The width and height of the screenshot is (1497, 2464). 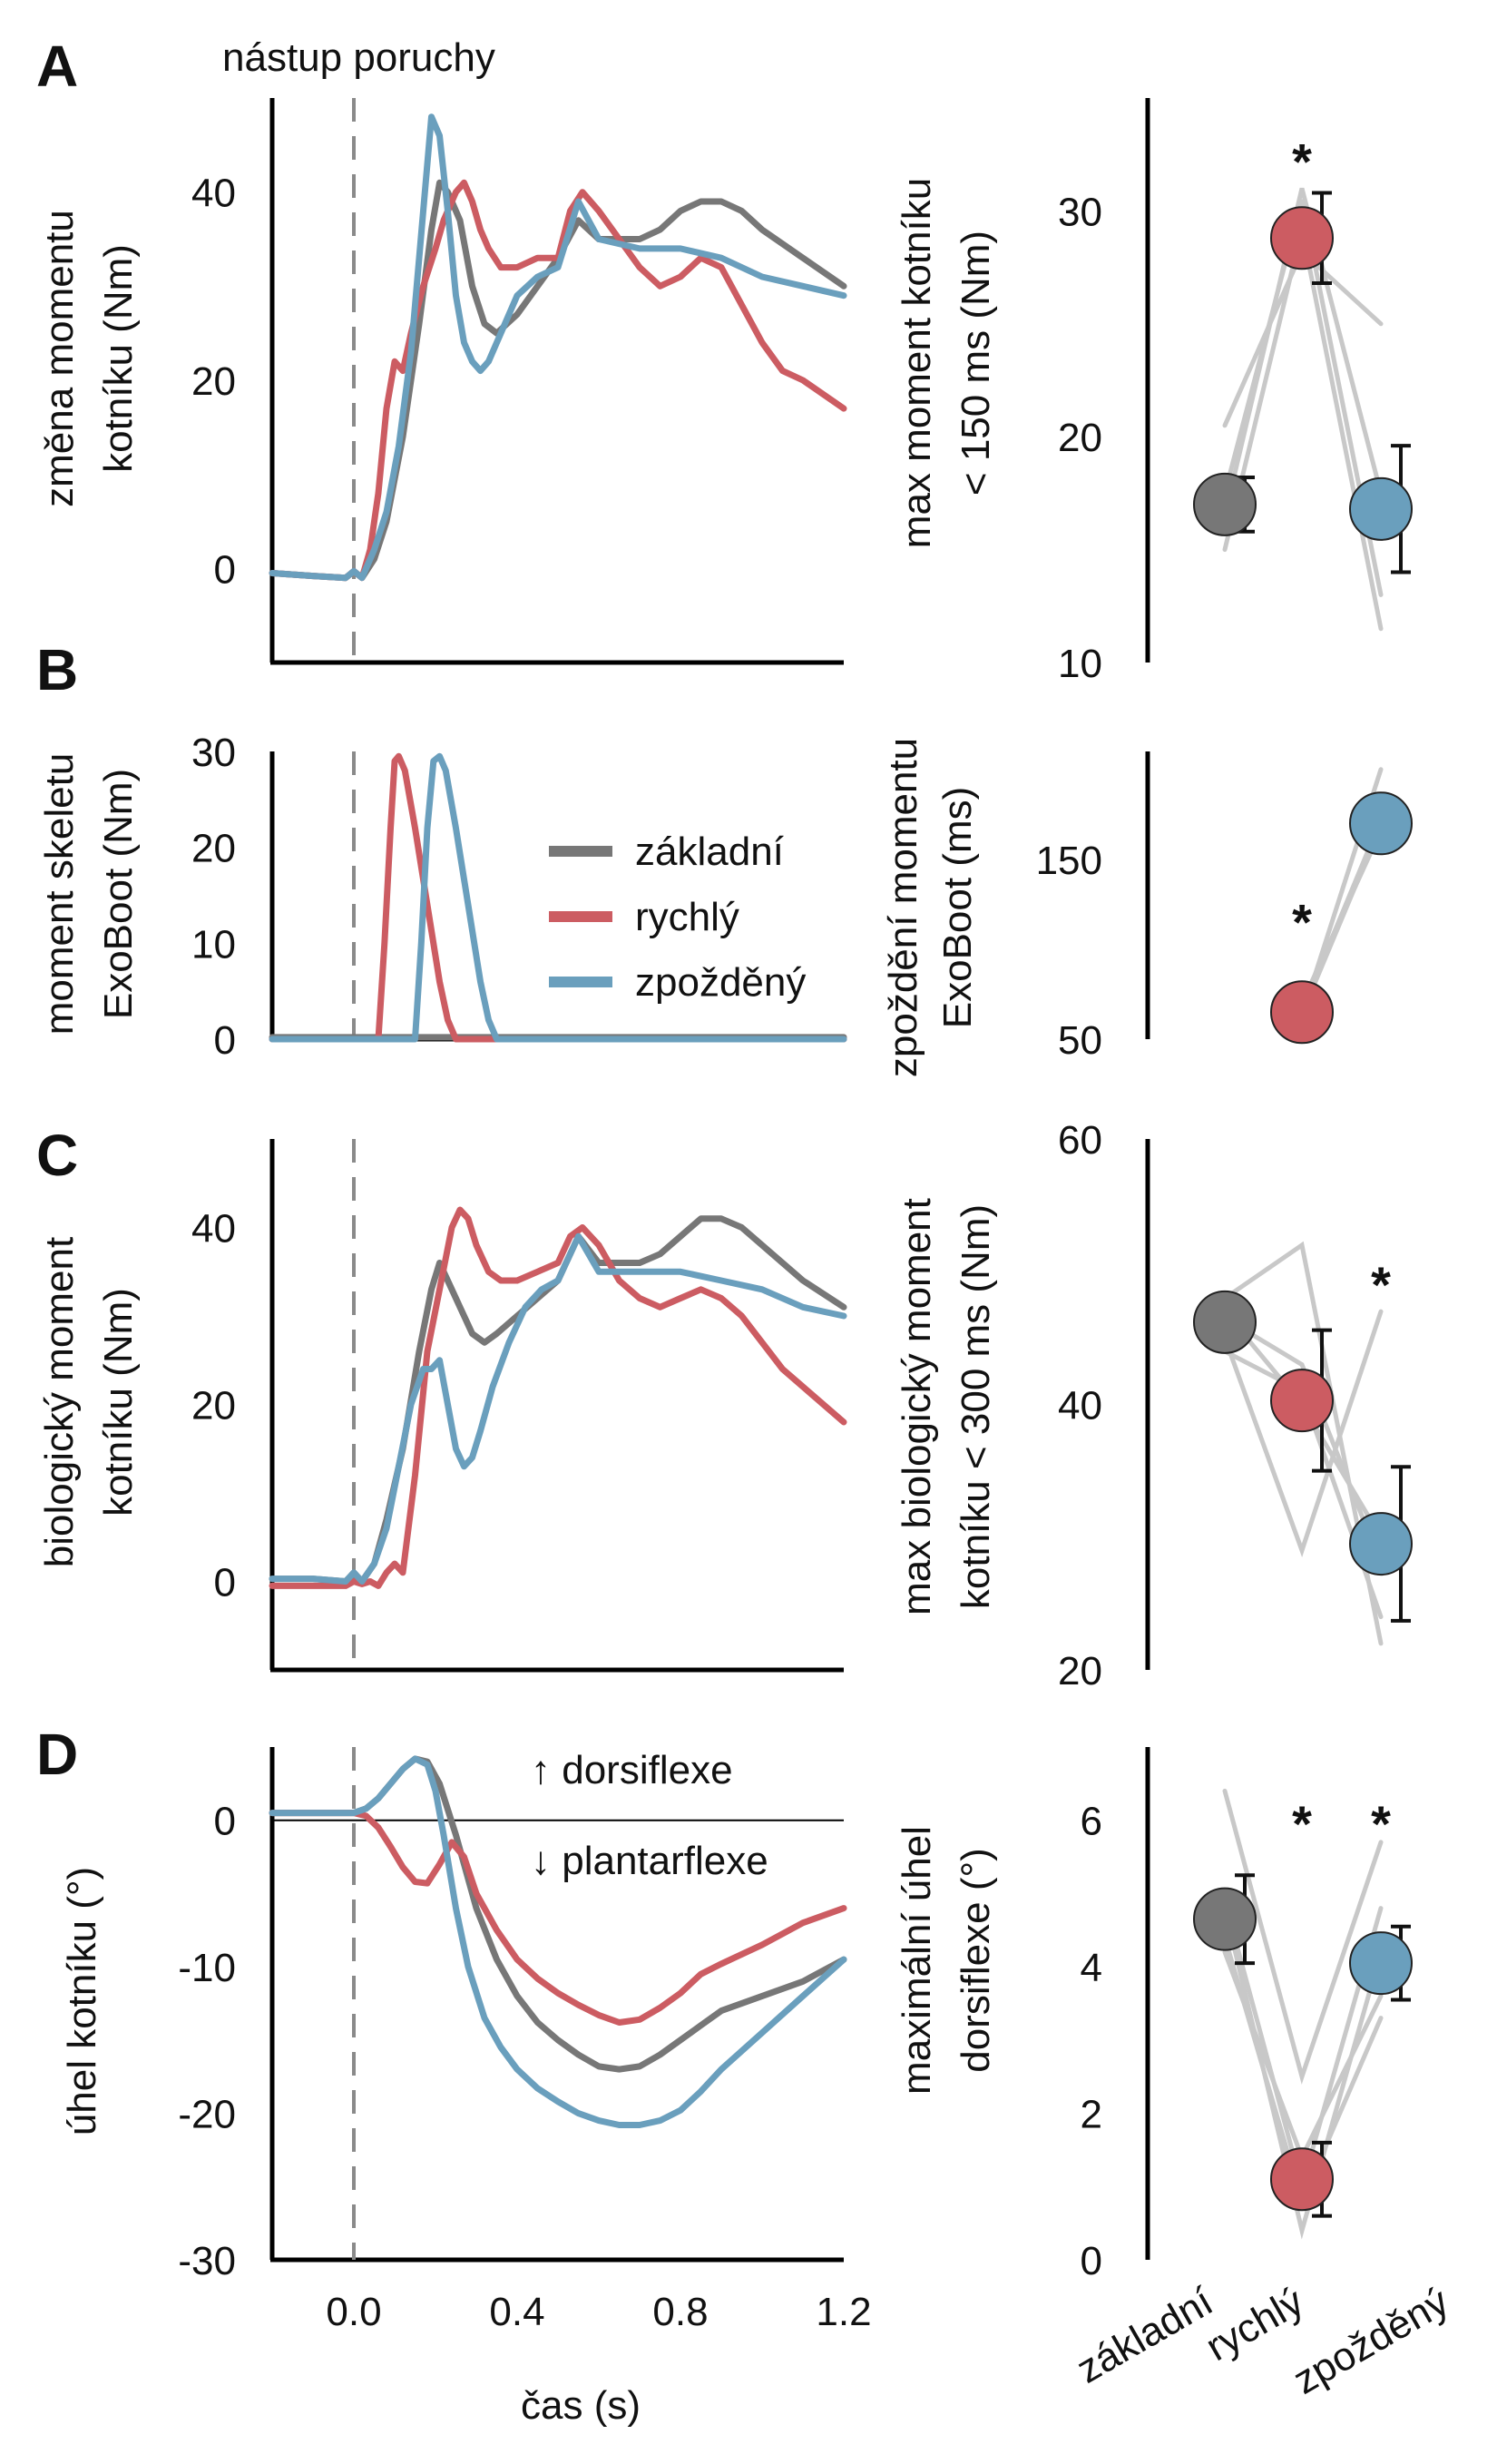 I want to click on panel-b-series-fast, so click(x=558, y=897).